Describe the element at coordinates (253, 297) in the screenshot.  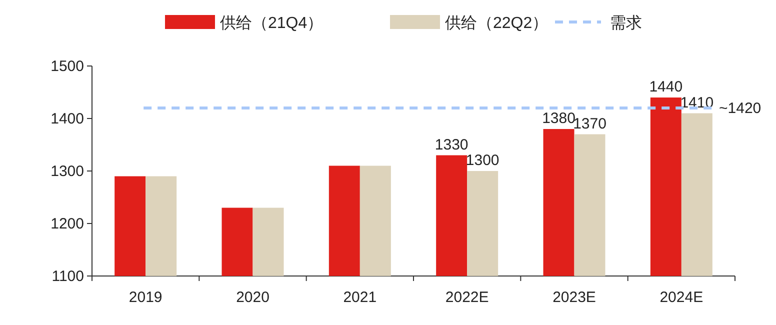
I see `x-tick-label: 2020` at that location.